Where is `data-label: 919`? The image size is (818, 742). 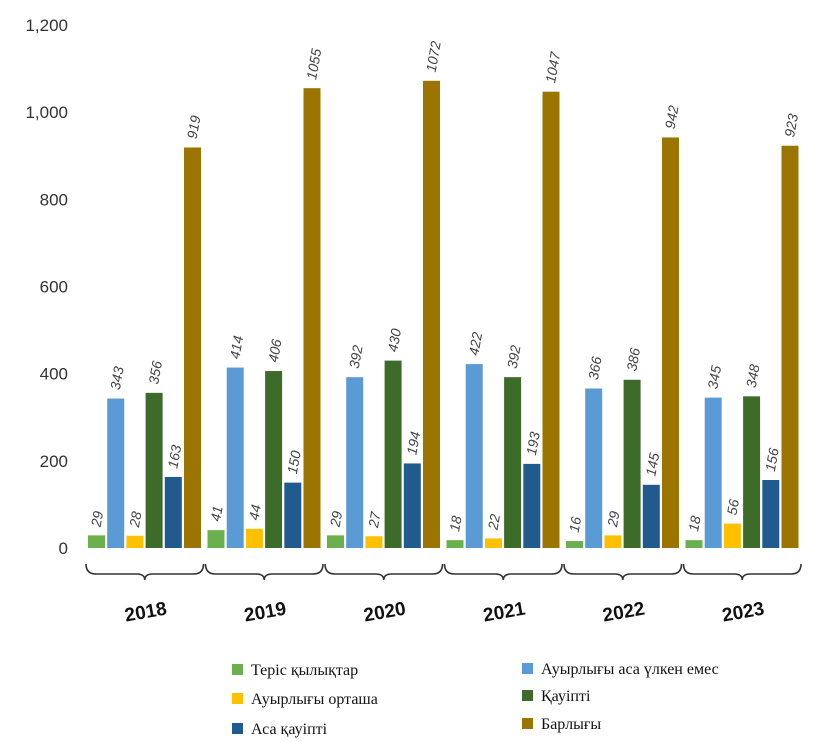 data-label: 919 is located at coordinates (194, 127).